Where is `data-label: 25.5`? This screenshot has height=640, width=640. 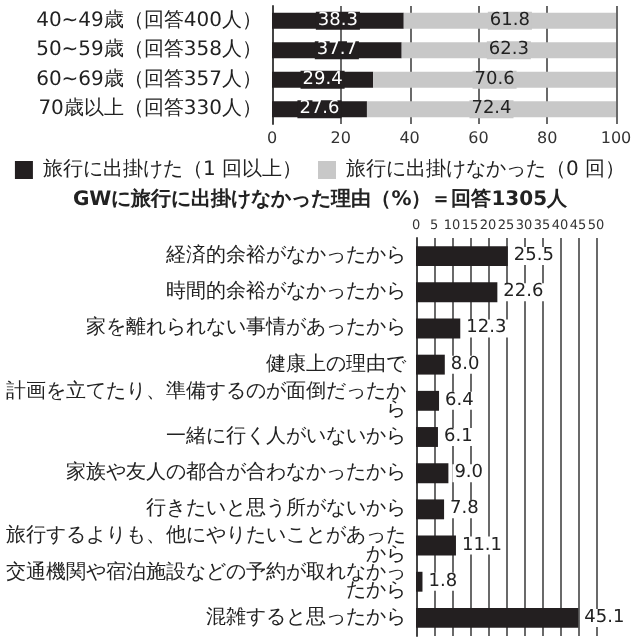 data-label: 25.5 is located at coordinates (533, 256).